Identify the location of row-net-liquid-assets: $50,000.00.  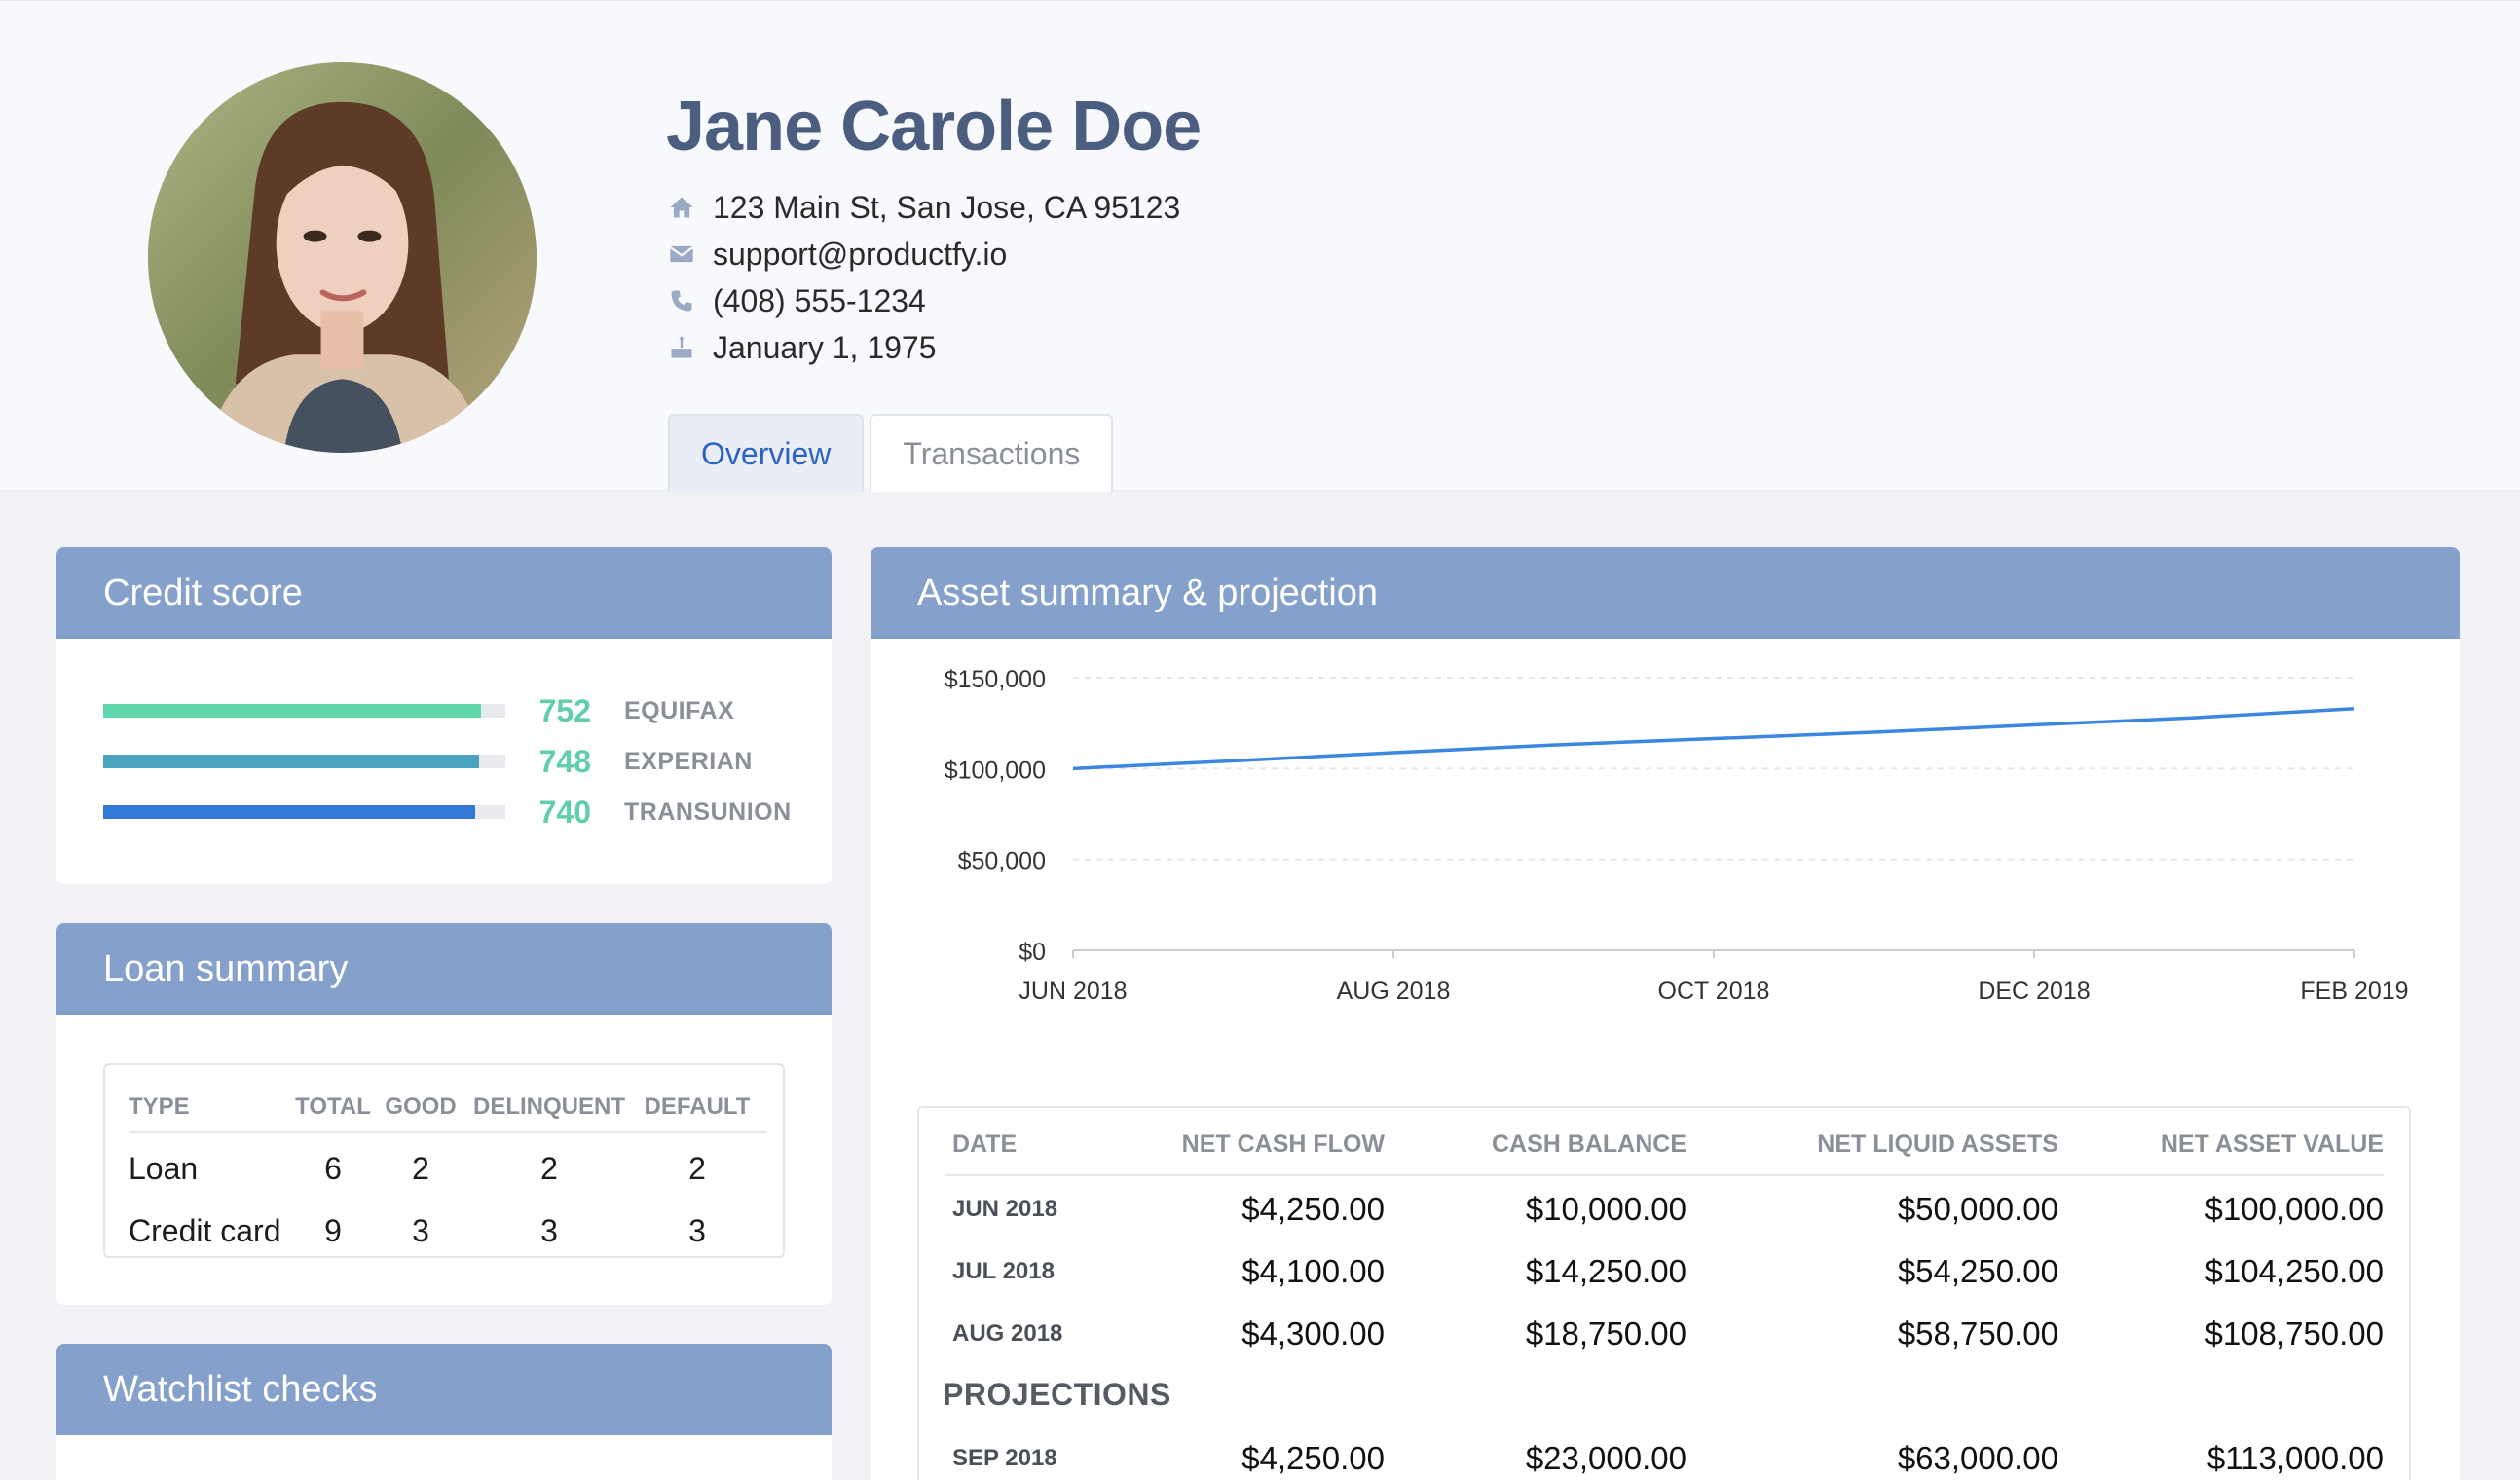
(1977, 1209).